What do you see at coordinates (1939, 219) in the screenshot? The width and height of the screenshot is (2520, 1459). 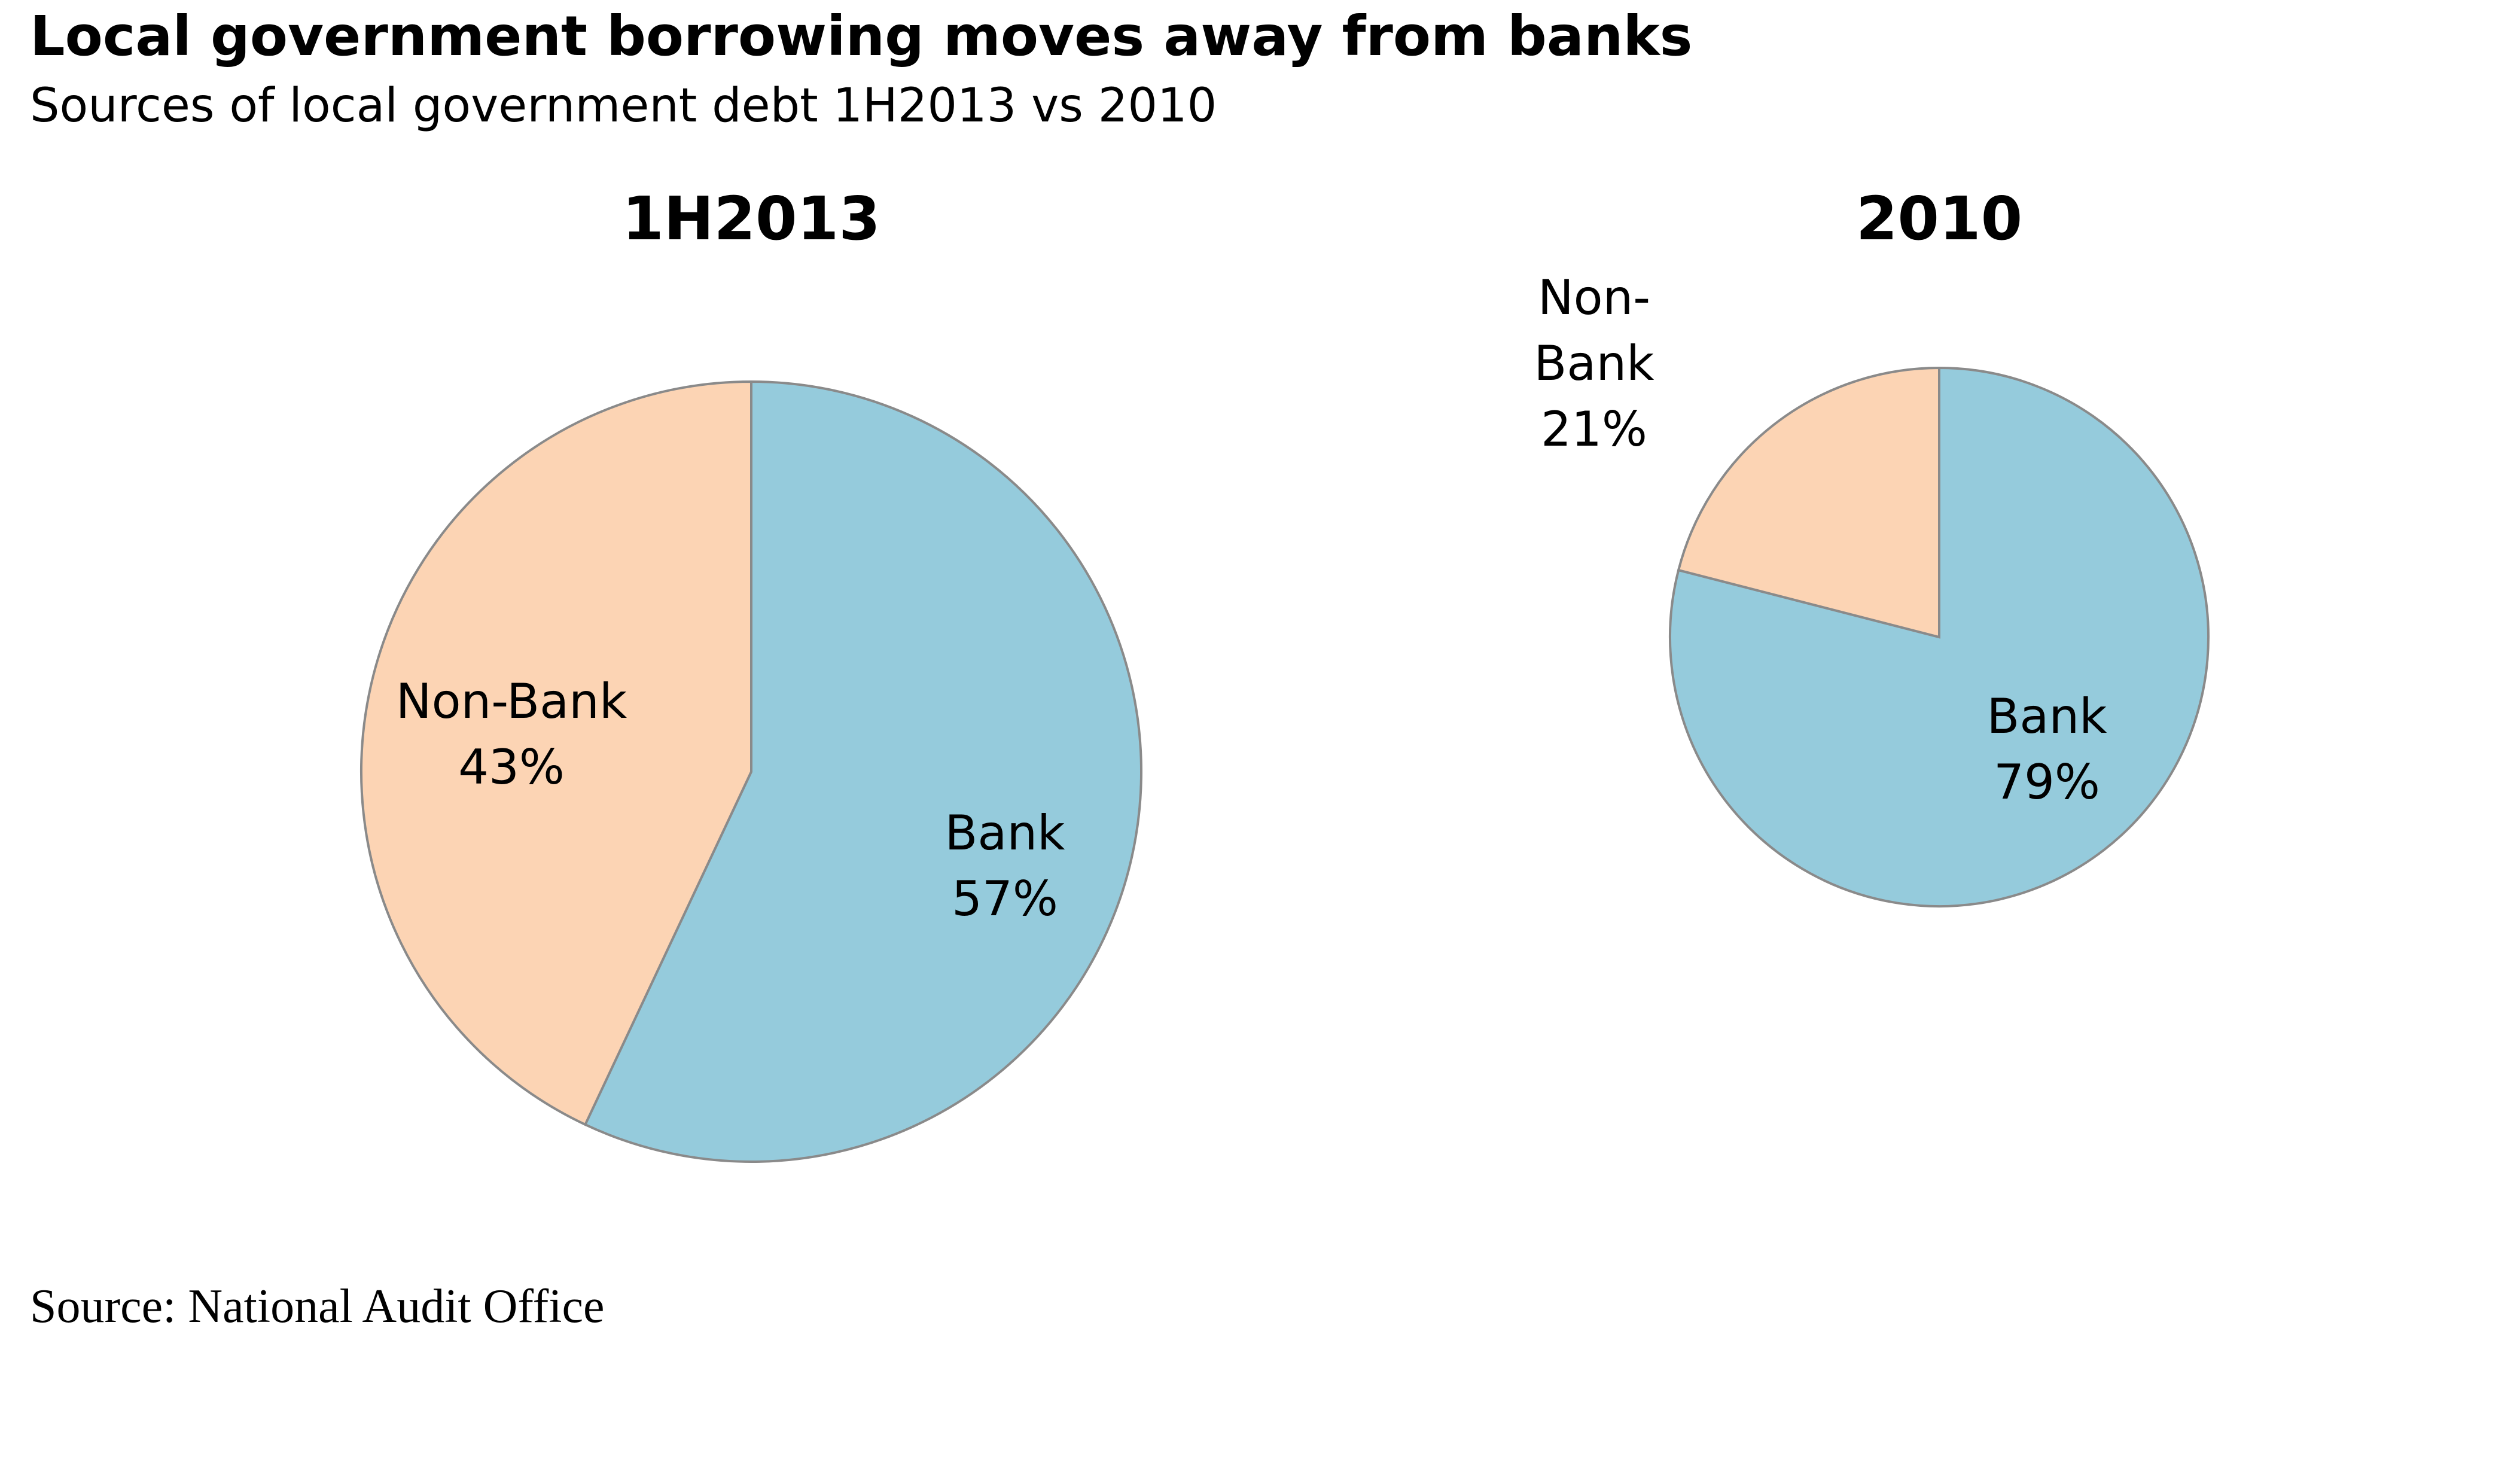 I see `pie-title-2010: 2010` at bounding box center [1939, 219].